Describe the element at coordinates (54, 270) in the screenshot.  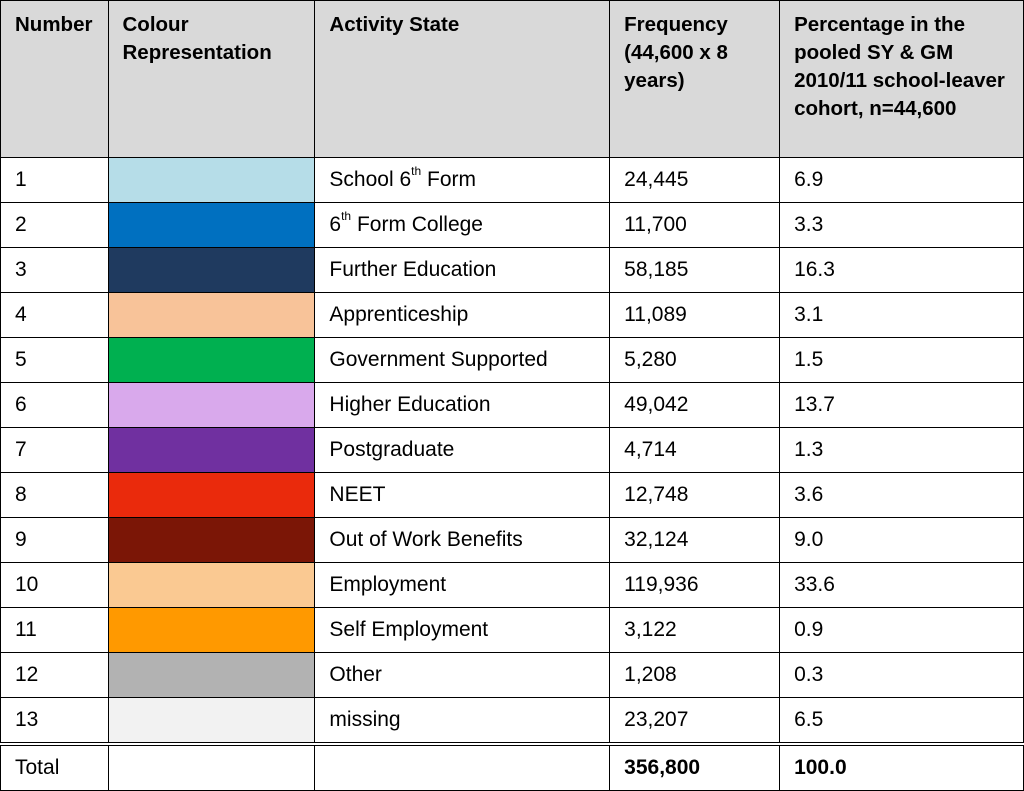
I see `row-number: 3` at that location.